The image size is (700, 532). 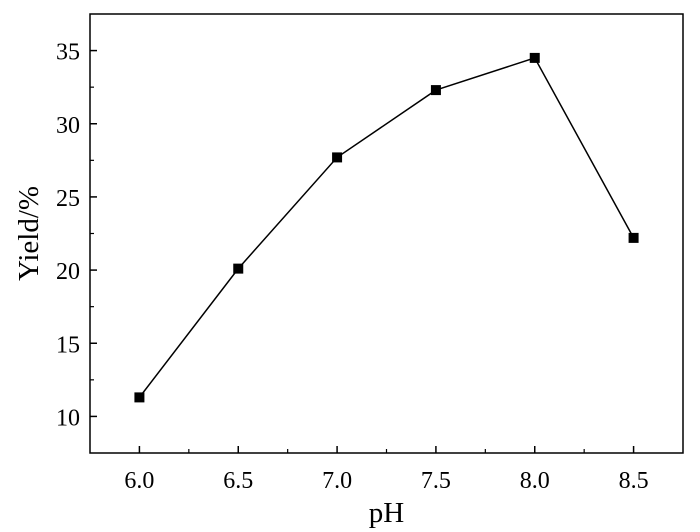 What do you see at coordinates (68, 199) in the screenshot?
I see `y-tick-label: 25` at bounding box center [68, 199].